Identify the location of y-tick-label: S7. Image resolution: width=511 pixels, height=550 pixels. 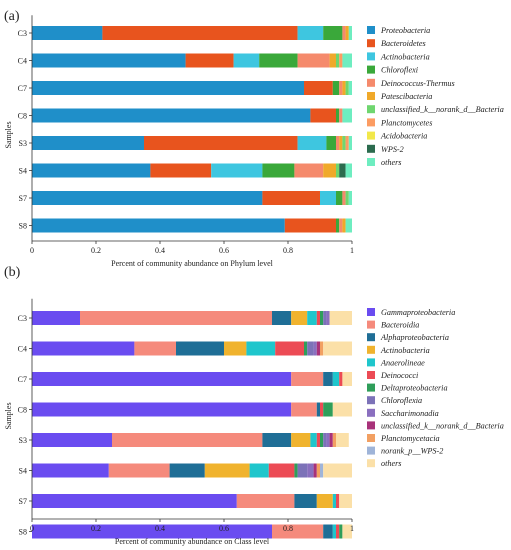
(23, 501).